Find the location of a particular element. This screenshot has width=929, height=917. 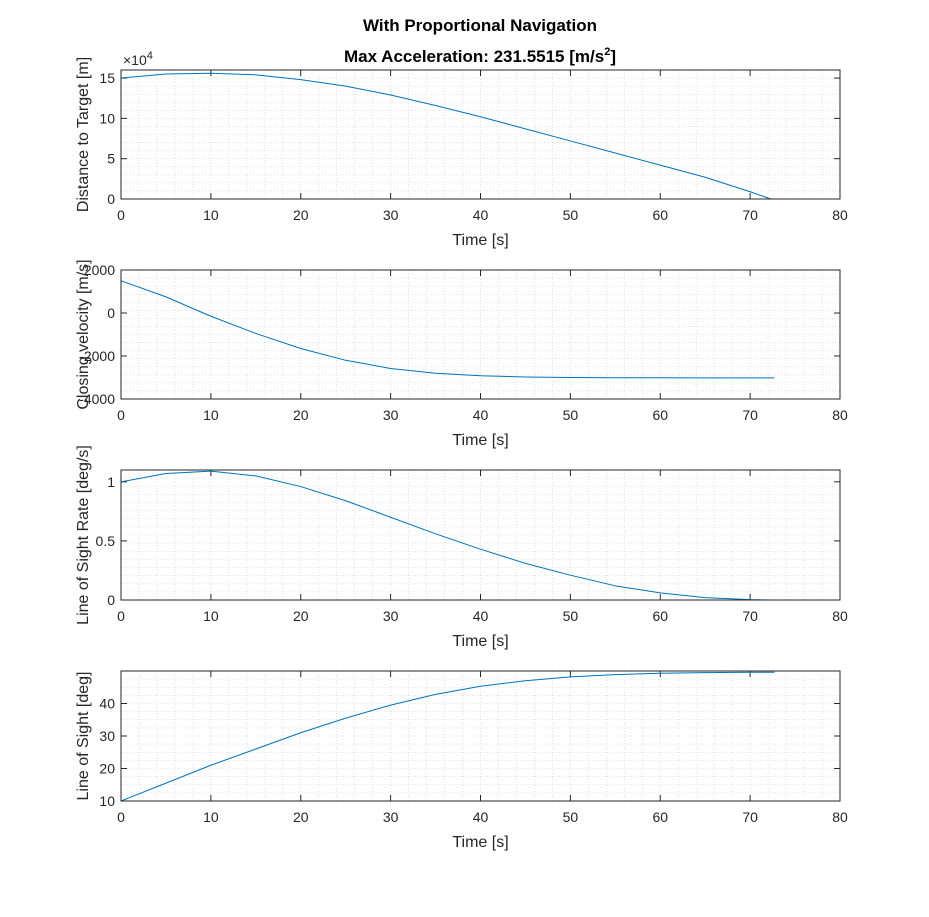

y-axis-label: Distance to Target [m] is located at coordinates (83, 134).